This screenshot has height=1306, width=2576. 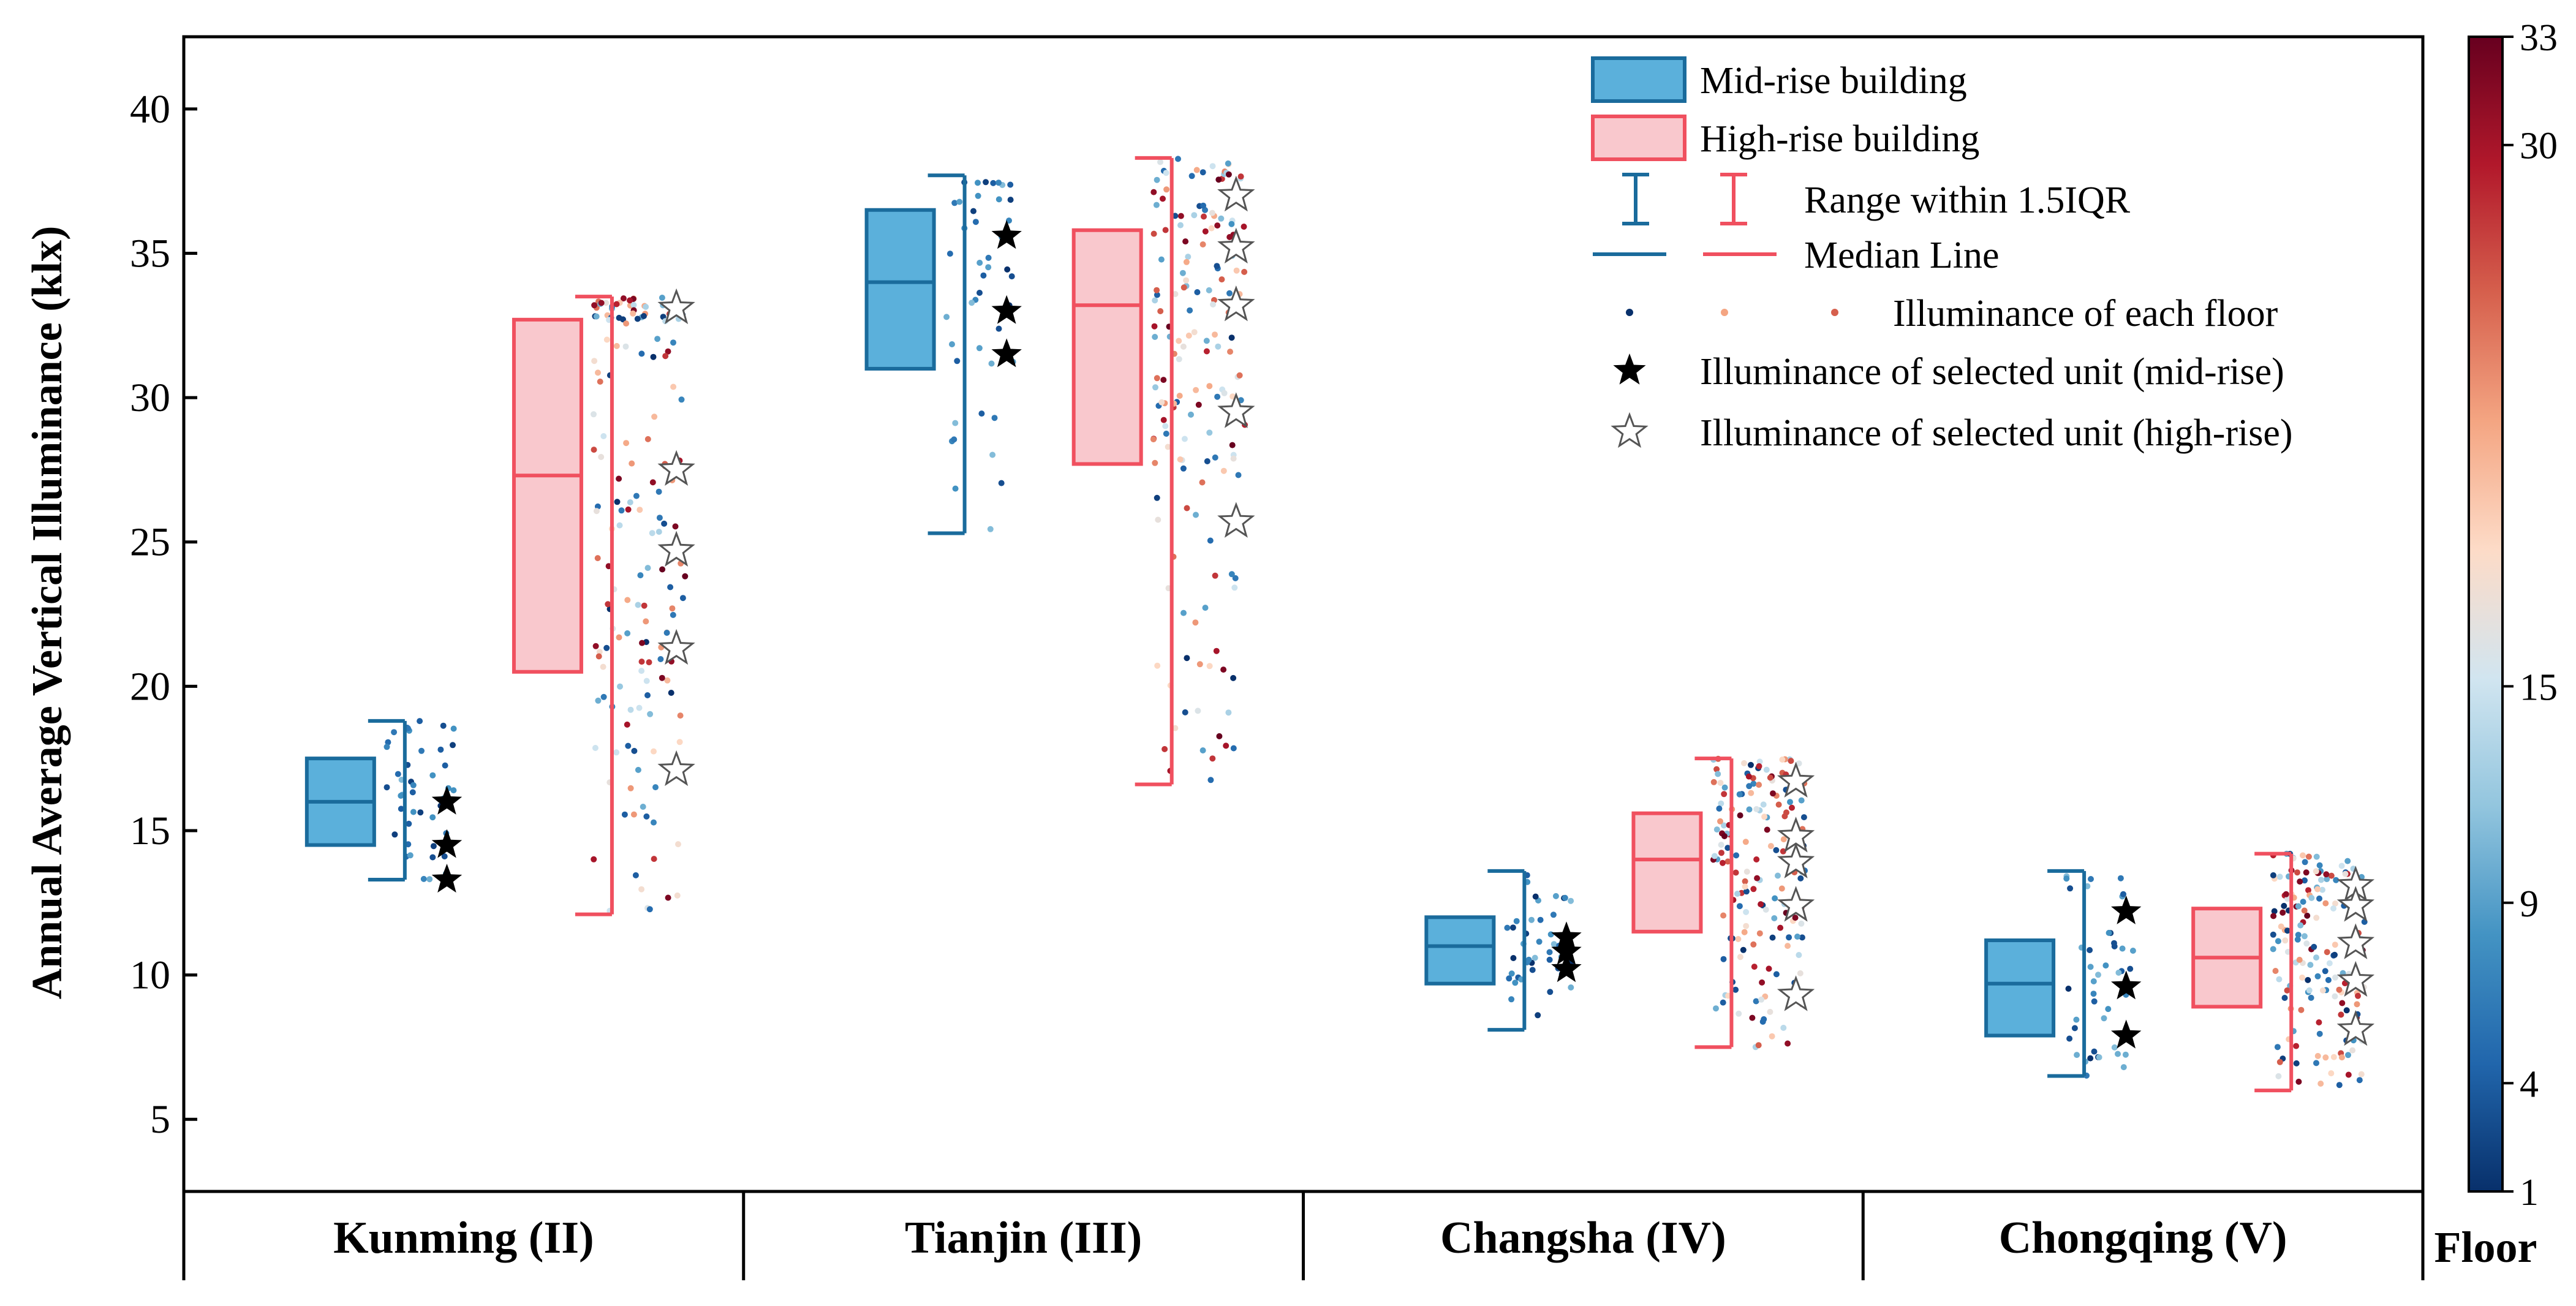 What do you see at coordinates (2126, 985) in the screenshot?
I see `selected-unit-star-midrise` at bounding box center [2126, 985].